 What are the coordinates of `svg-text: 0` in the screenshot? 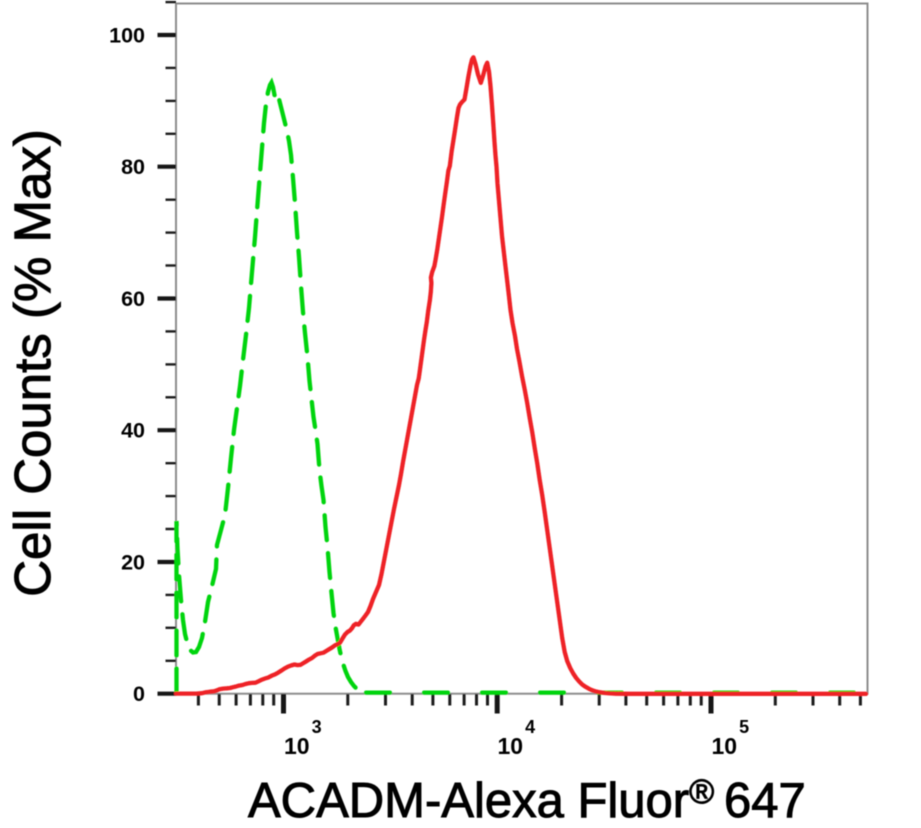 It's located at (139, 694).